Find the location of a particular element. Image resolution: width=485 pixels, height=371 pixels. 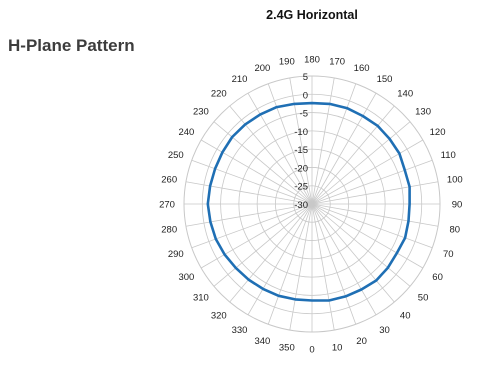

angle-tick-label: 170 is located at coordinates (337, 62).